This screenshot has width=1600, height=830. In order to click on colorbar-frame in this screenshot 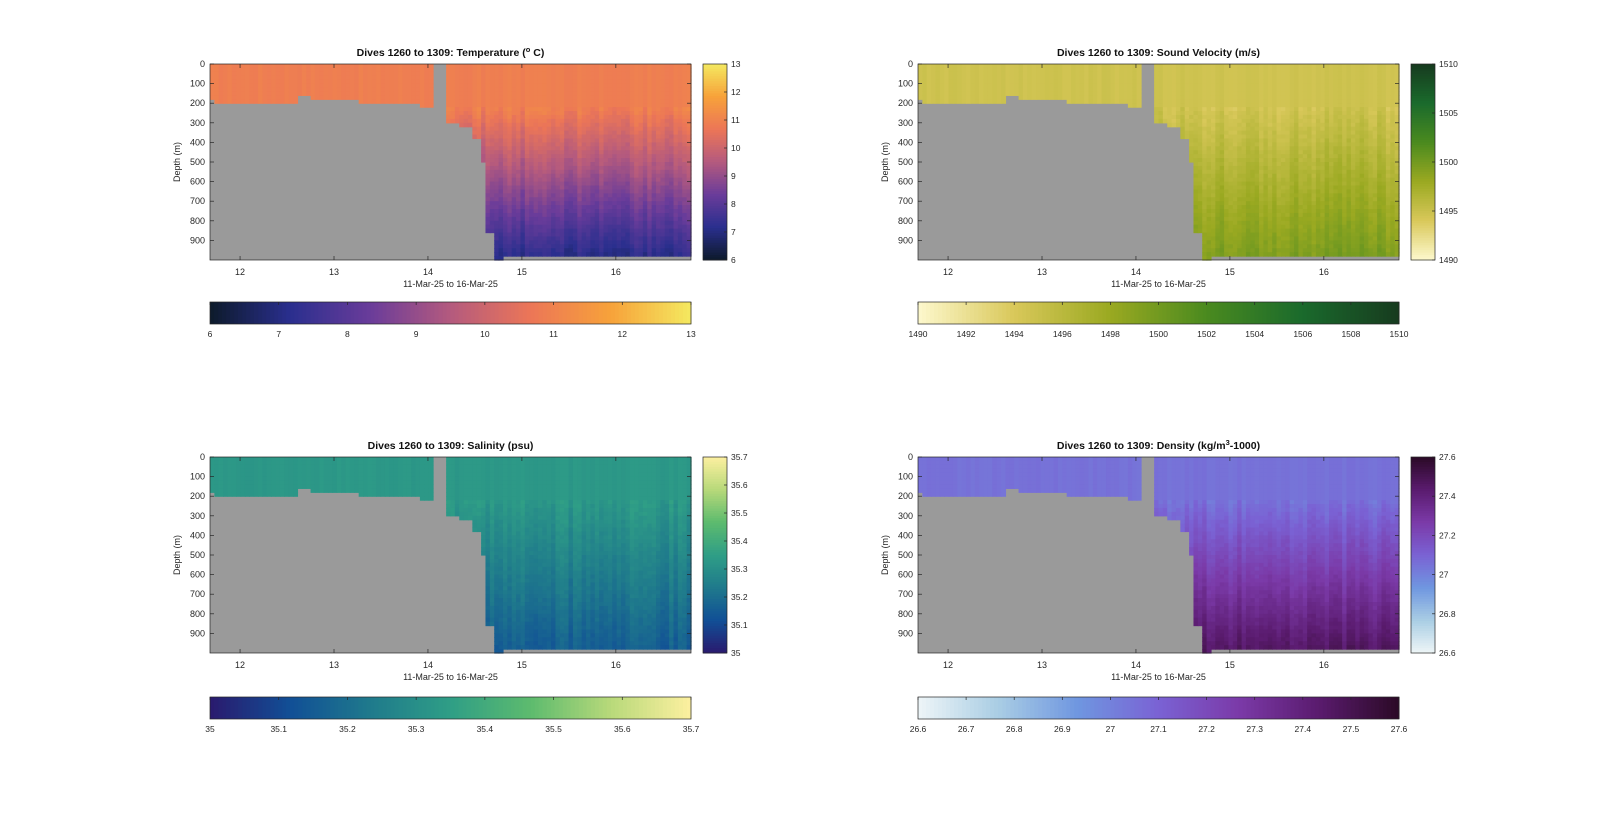, I will do `click(450, 313)`.